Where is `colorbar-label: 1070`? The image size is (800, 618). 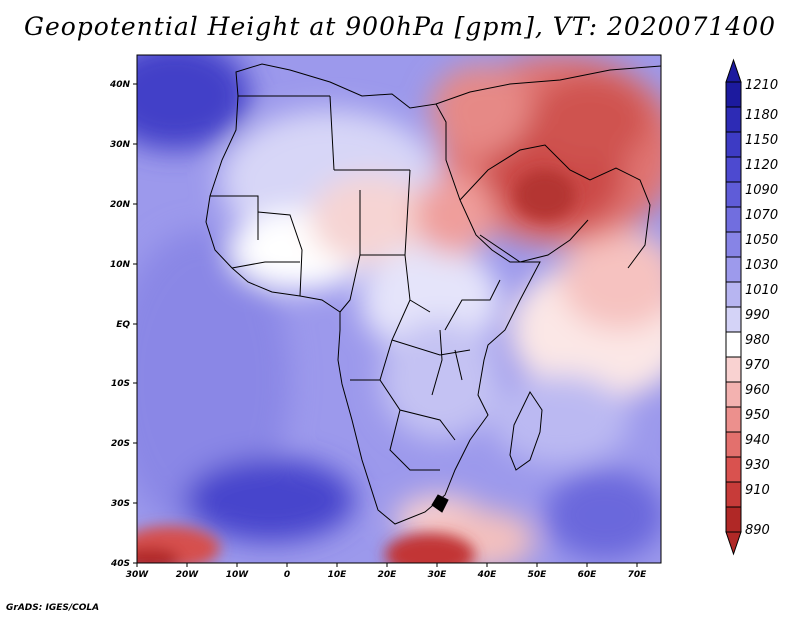
colorbar-label: 1070 is located at coordinates (761, 215).